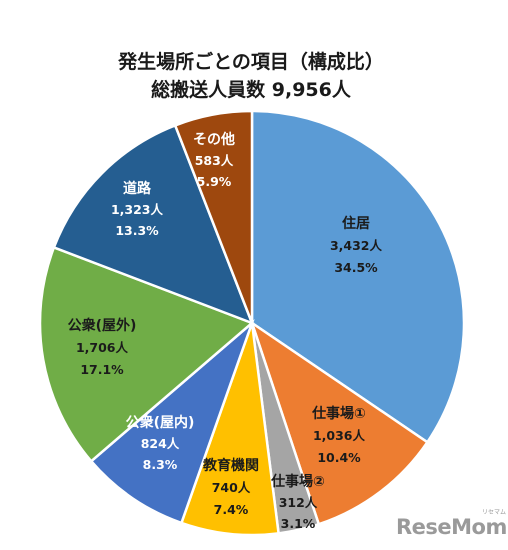  Describe the element at coordinates (297, 481) in the screenshot. I see `slice-label-2: 仕事場②` at that location.